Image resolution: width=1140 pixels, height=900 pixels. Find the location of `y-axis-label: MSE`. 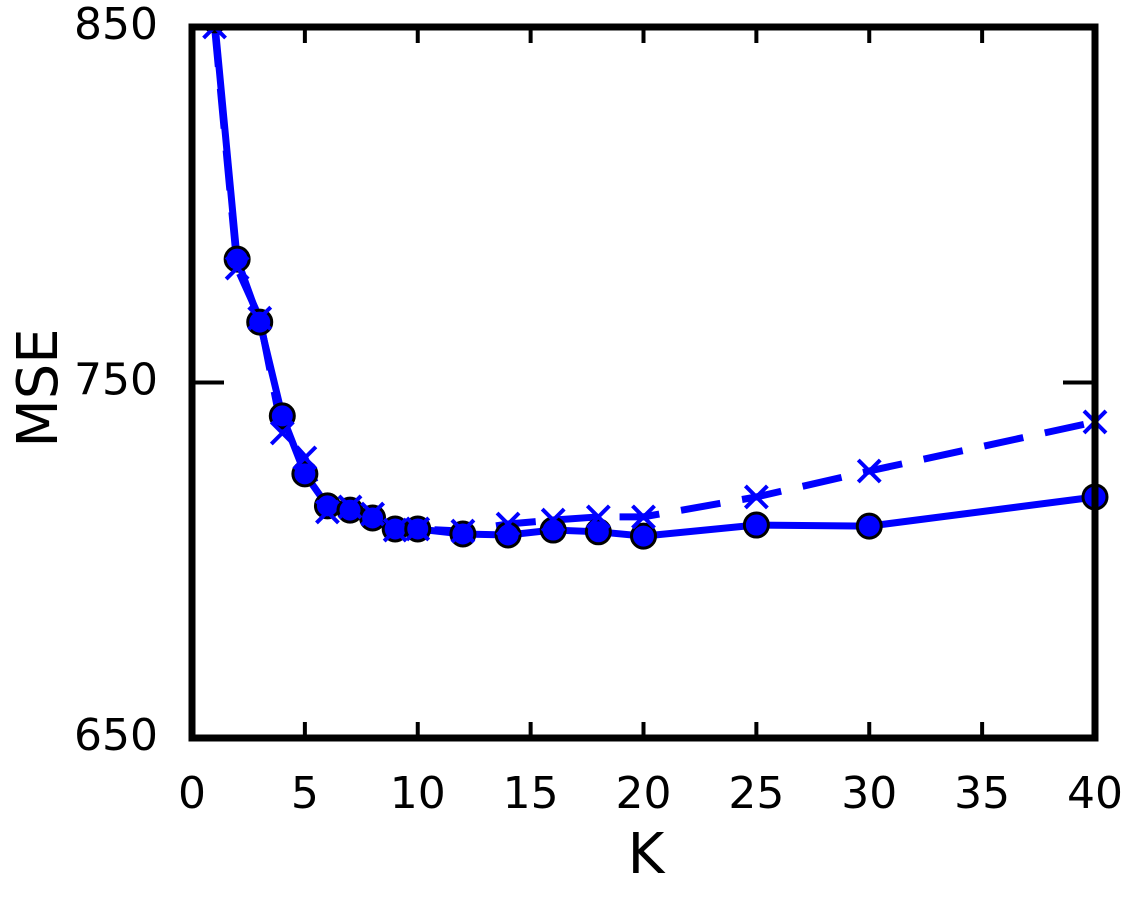

y-axis-label: MSE is located at coordinates (38, 387).